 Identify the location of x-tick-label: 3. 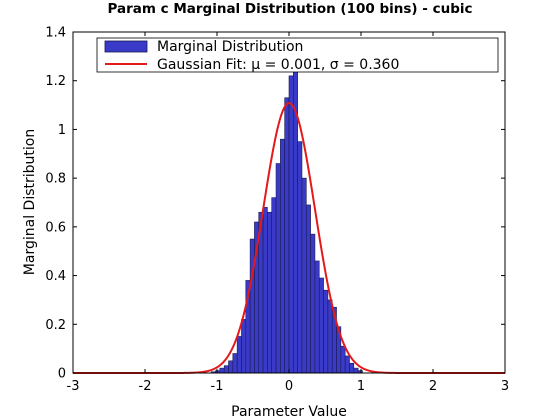
(505, 386).